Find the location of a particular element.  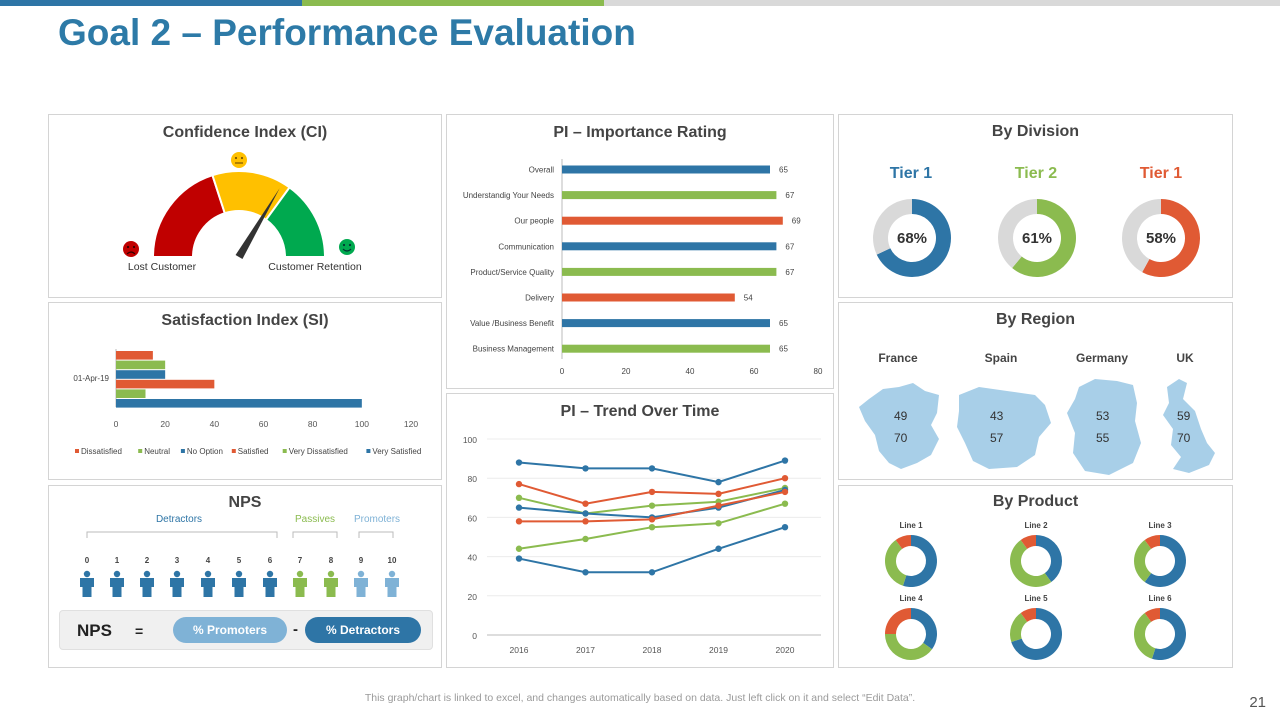

si-legend-label: Very Satisfied is located at coordinates (396, 451).